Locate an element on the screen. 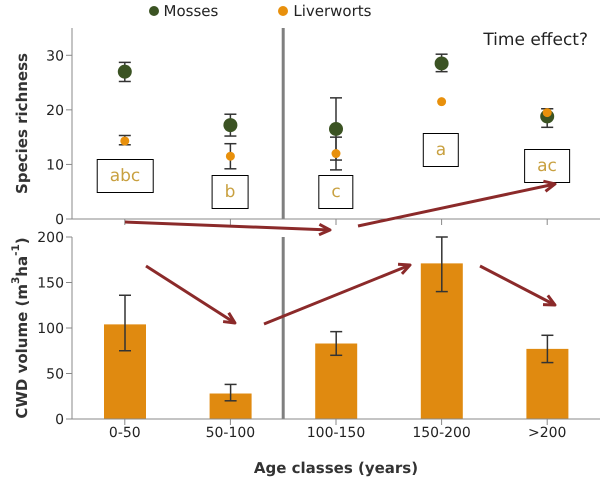 The width and height of the screenshot is (600, 477). legend-label: Mosses is located at coordinates (190, 11).